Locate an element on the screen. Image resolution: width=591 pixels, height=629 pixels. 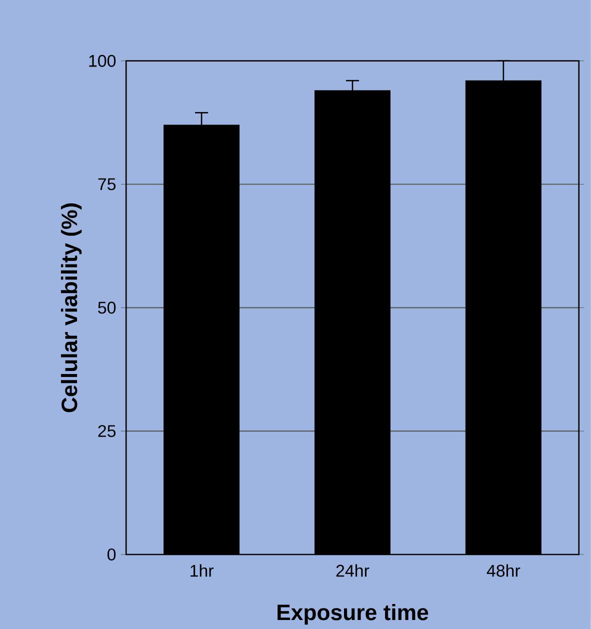
x-axis-title: Exposure time is located at coordinates (353, 614).